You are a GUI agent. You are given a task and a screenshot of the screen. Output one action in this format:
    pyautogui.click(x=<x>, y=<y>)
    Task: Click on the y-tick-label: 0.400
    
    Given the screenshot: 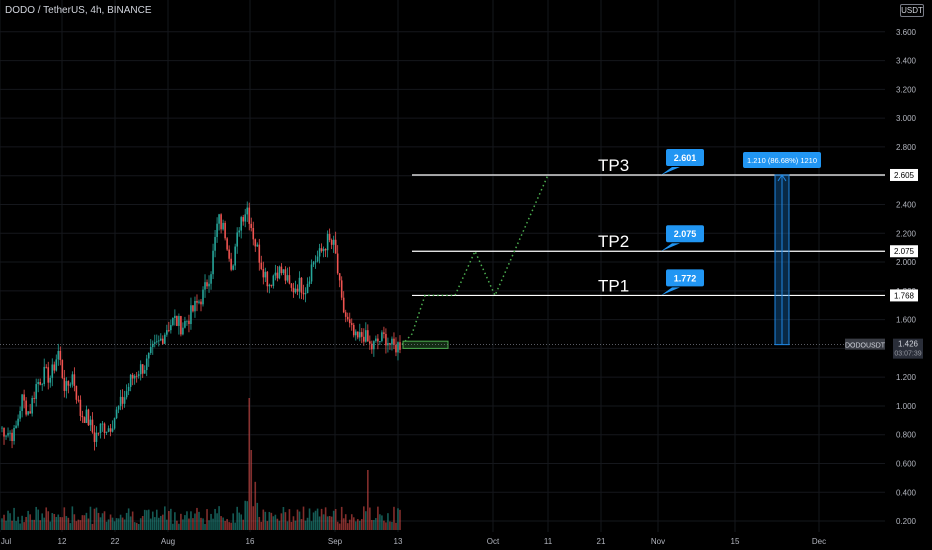 What is the action you would take?
    pyautogui.click(x=906, y=492)
    